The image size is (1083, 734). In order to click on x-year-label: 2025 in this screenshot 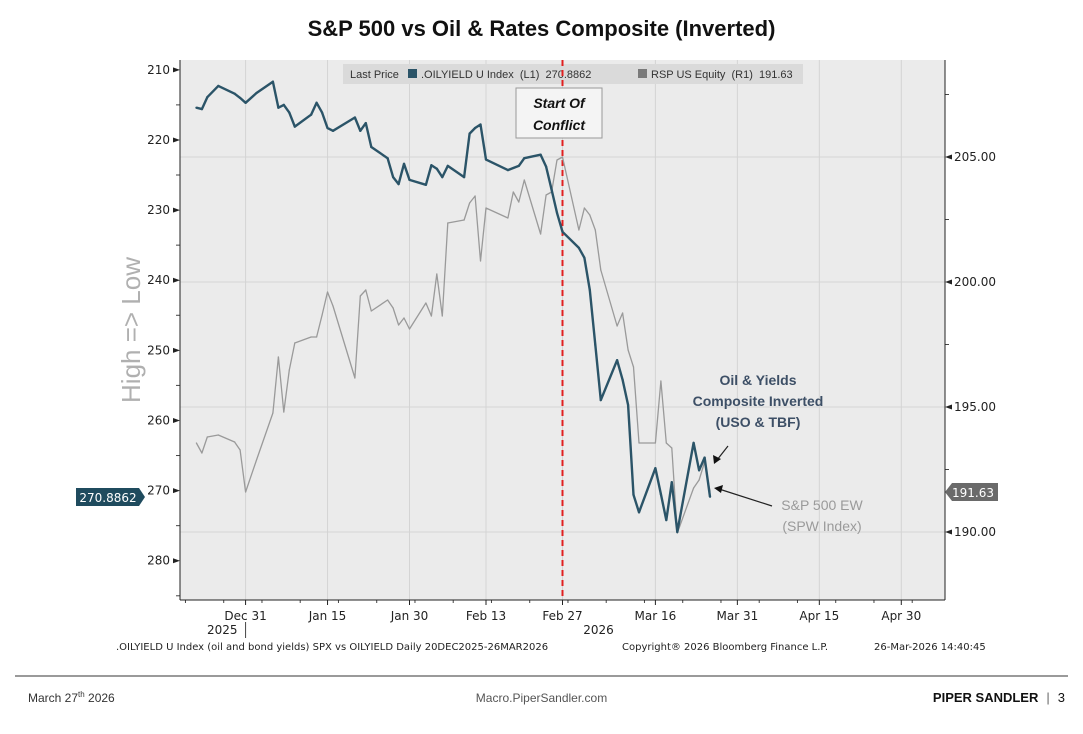, I will do `click(222, 630)`.